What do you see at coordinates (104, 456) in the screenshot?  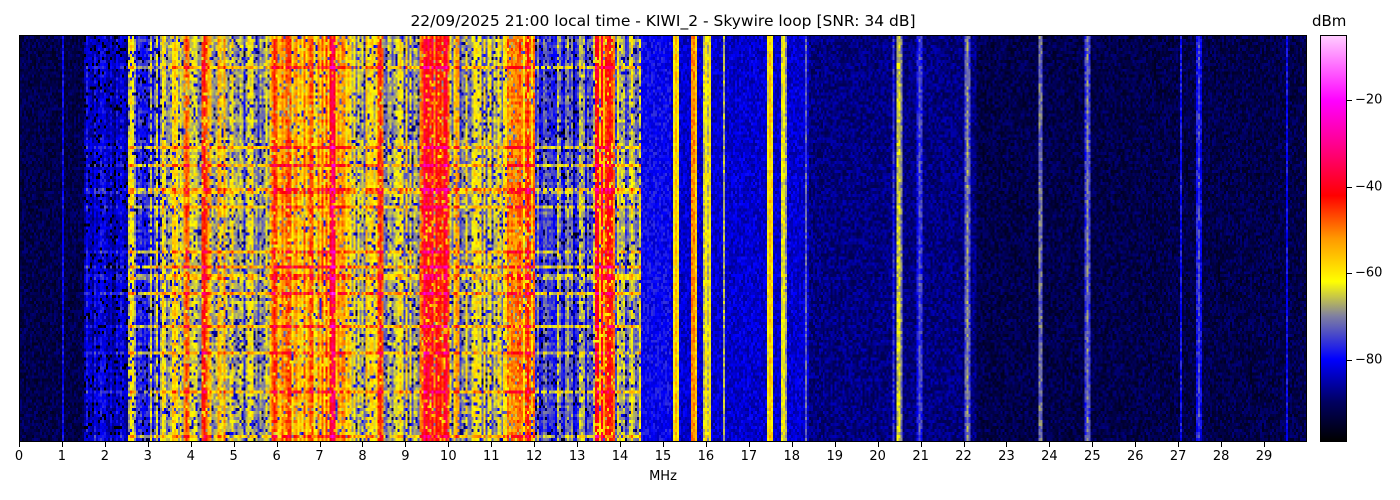 I see `x-tick-label: 2` at bounding box center [104, 456].